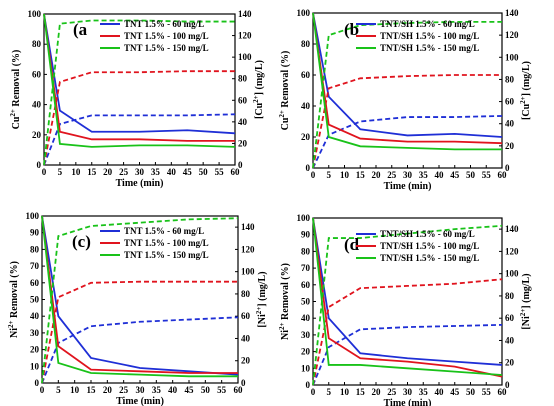 This screenshot has width=554, height=406. Describe the element at coordinates (76, 172) in the screenshot. I see `x-tick-label: 10` at that location.